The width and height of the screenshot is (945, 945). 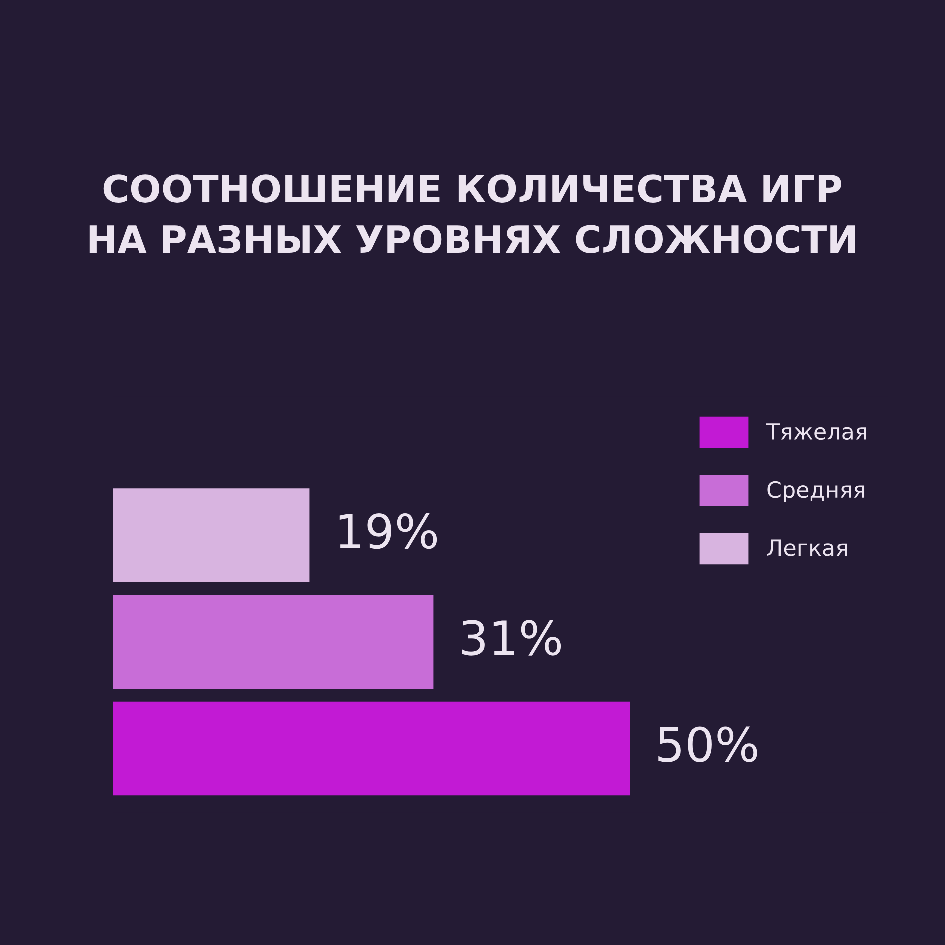 What do you see at coordinates (816, 432) in the screenshot?
I see `legend-label: Тяжелая` at bounding box center [816, 432].